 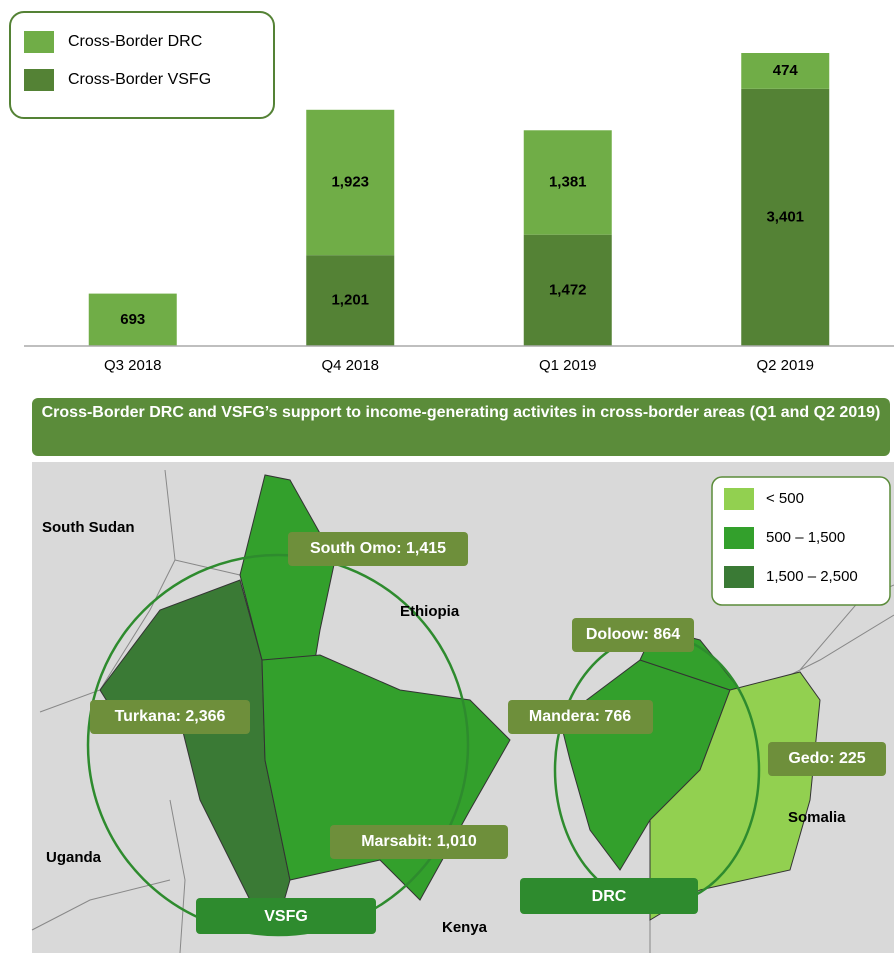 I want to click on region-label: Gedo: 225, so click(x=826, y=758).